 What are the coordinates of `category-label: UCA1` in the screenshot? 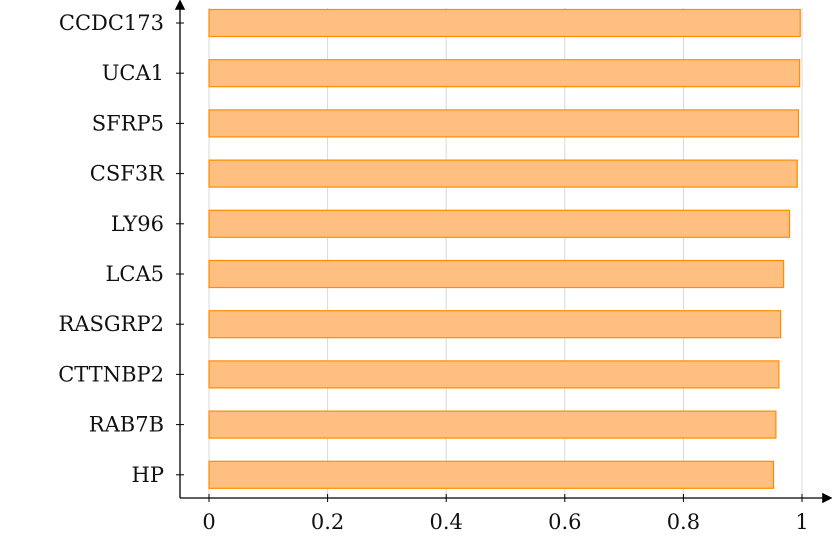 It's located at (133, 73).